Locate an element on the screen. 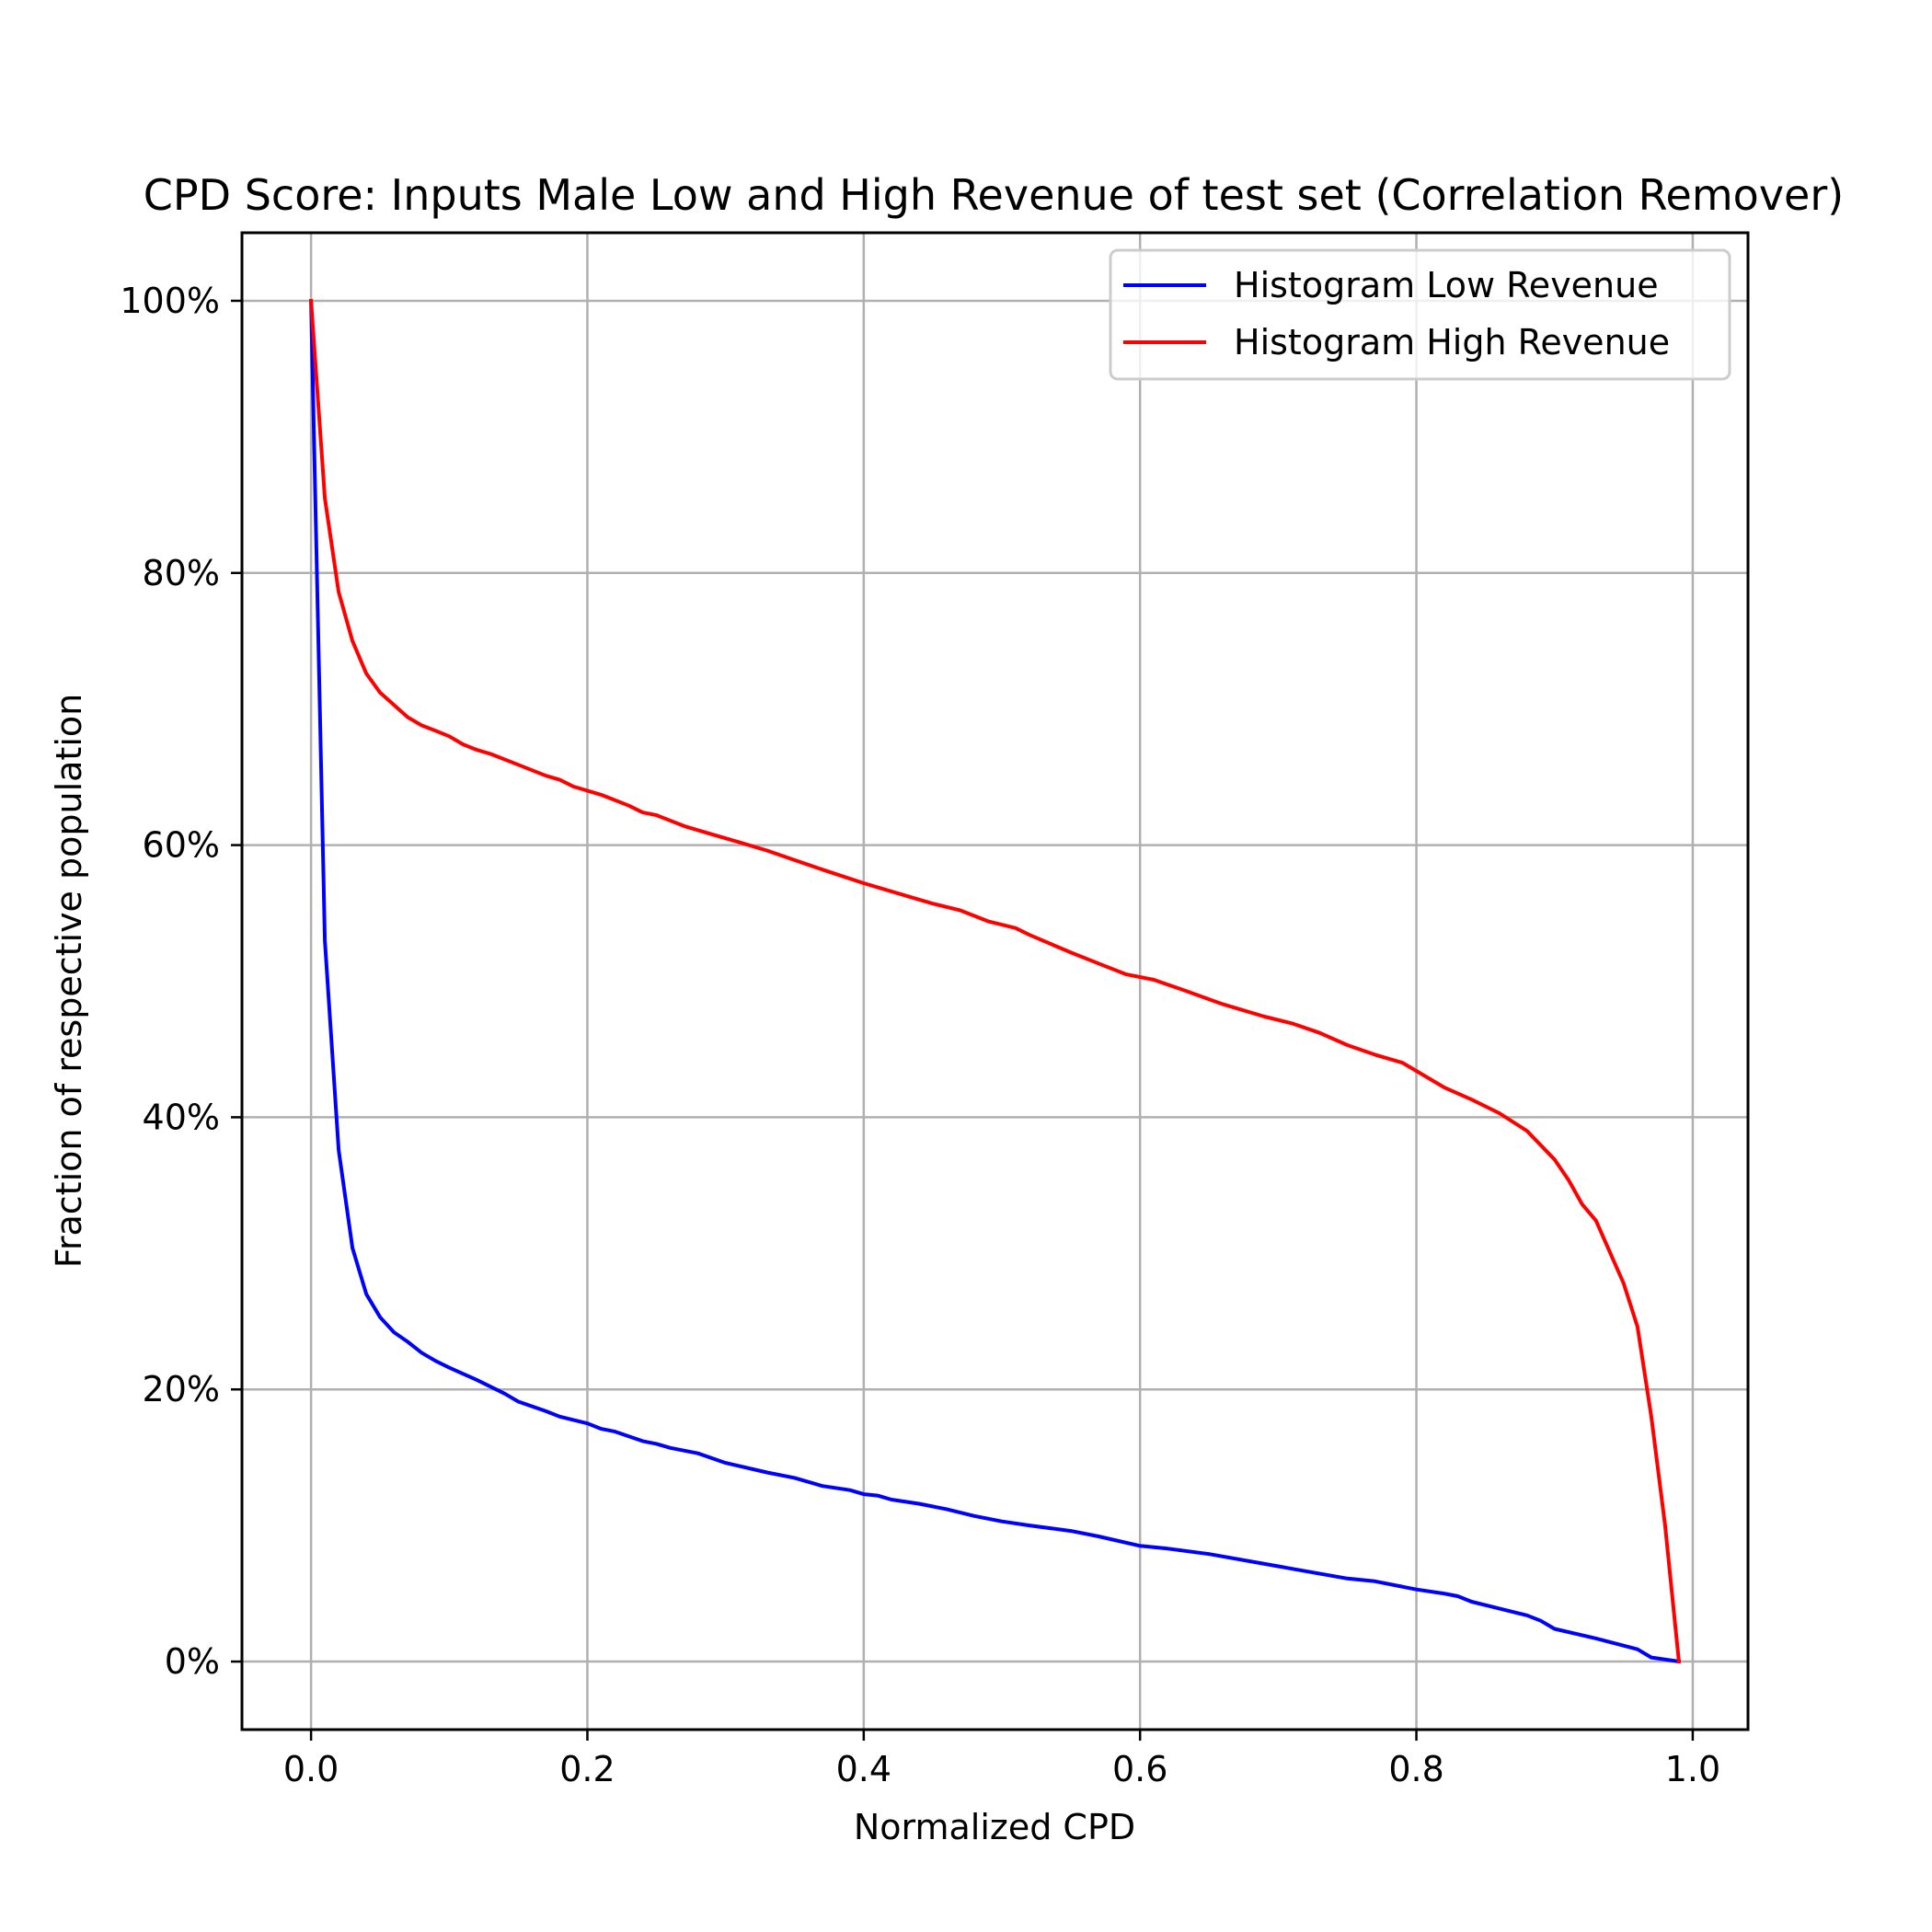 Image resolution: width=1932 pixels, height=1932 pixels. y-tick-label: 20% is located at coordinates (181, 1389).